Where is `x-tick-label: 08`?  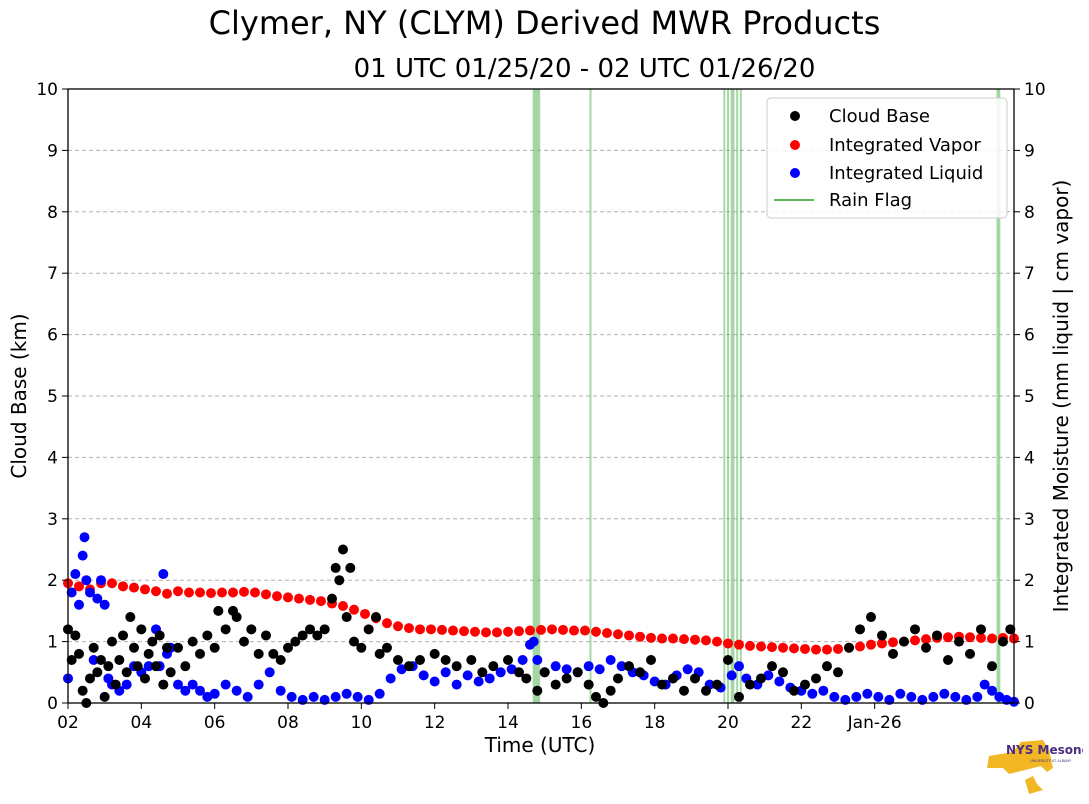 x-tick-label: 08 is located at coordinates (288, 723).